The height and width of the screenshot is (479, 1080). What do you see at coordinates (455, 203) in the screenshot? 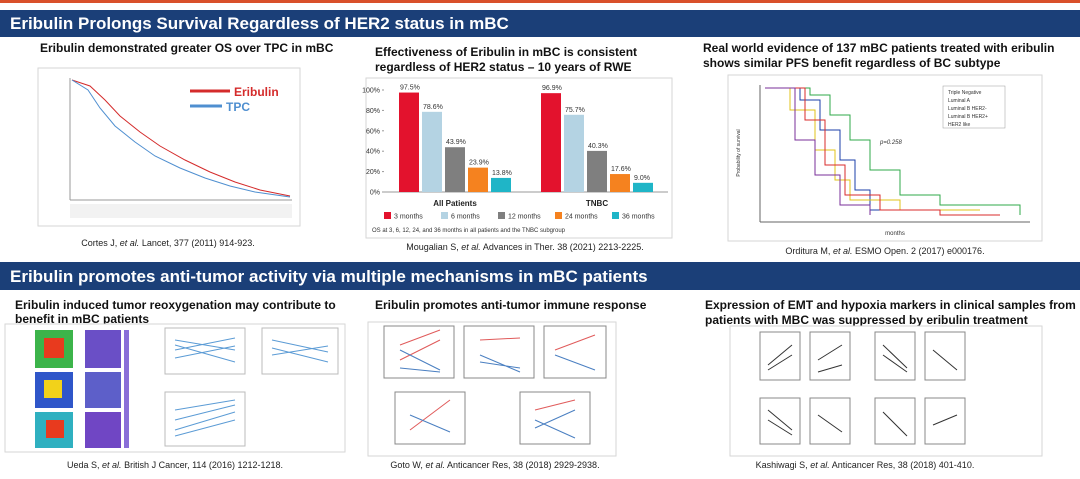
I see `x-tick-label: All Patients` at bounding box center [455, 203].